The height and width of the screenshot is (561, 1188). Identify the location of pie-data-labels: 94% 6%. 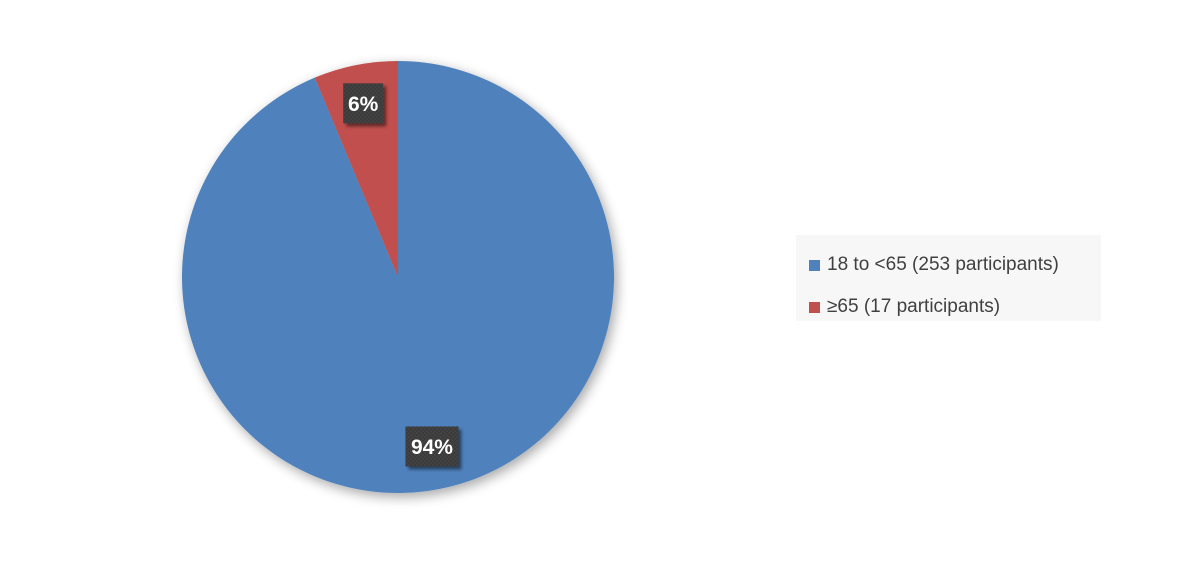
(401, 275).